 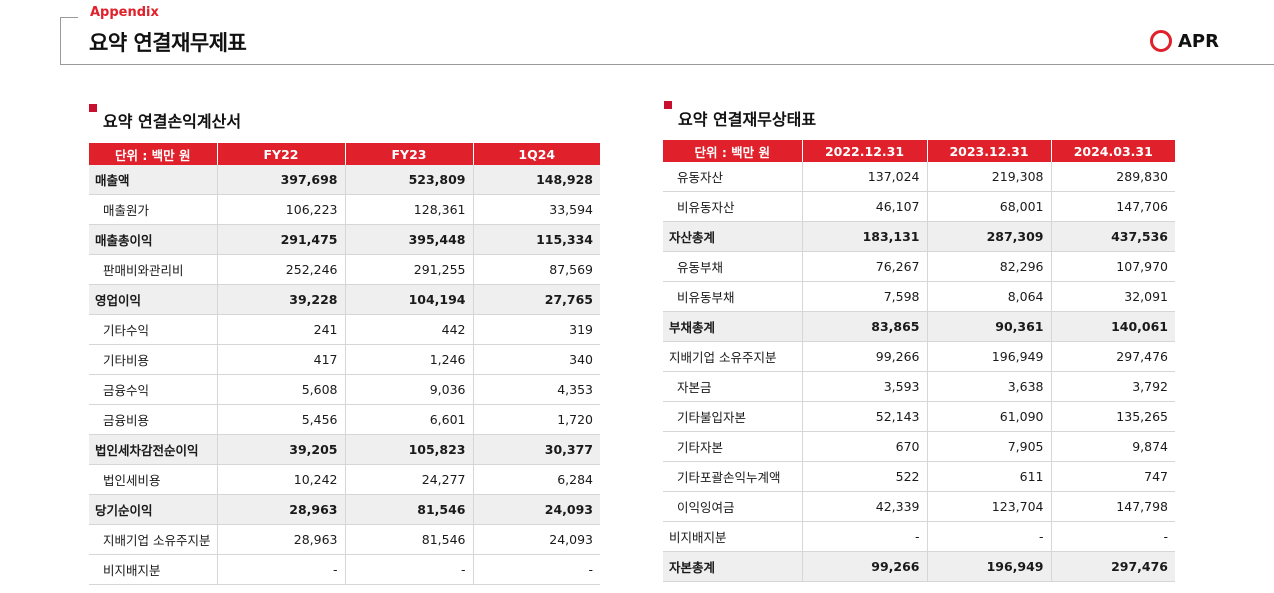 I want to click on value-cell: 137,024, so click(x=865, y=177).